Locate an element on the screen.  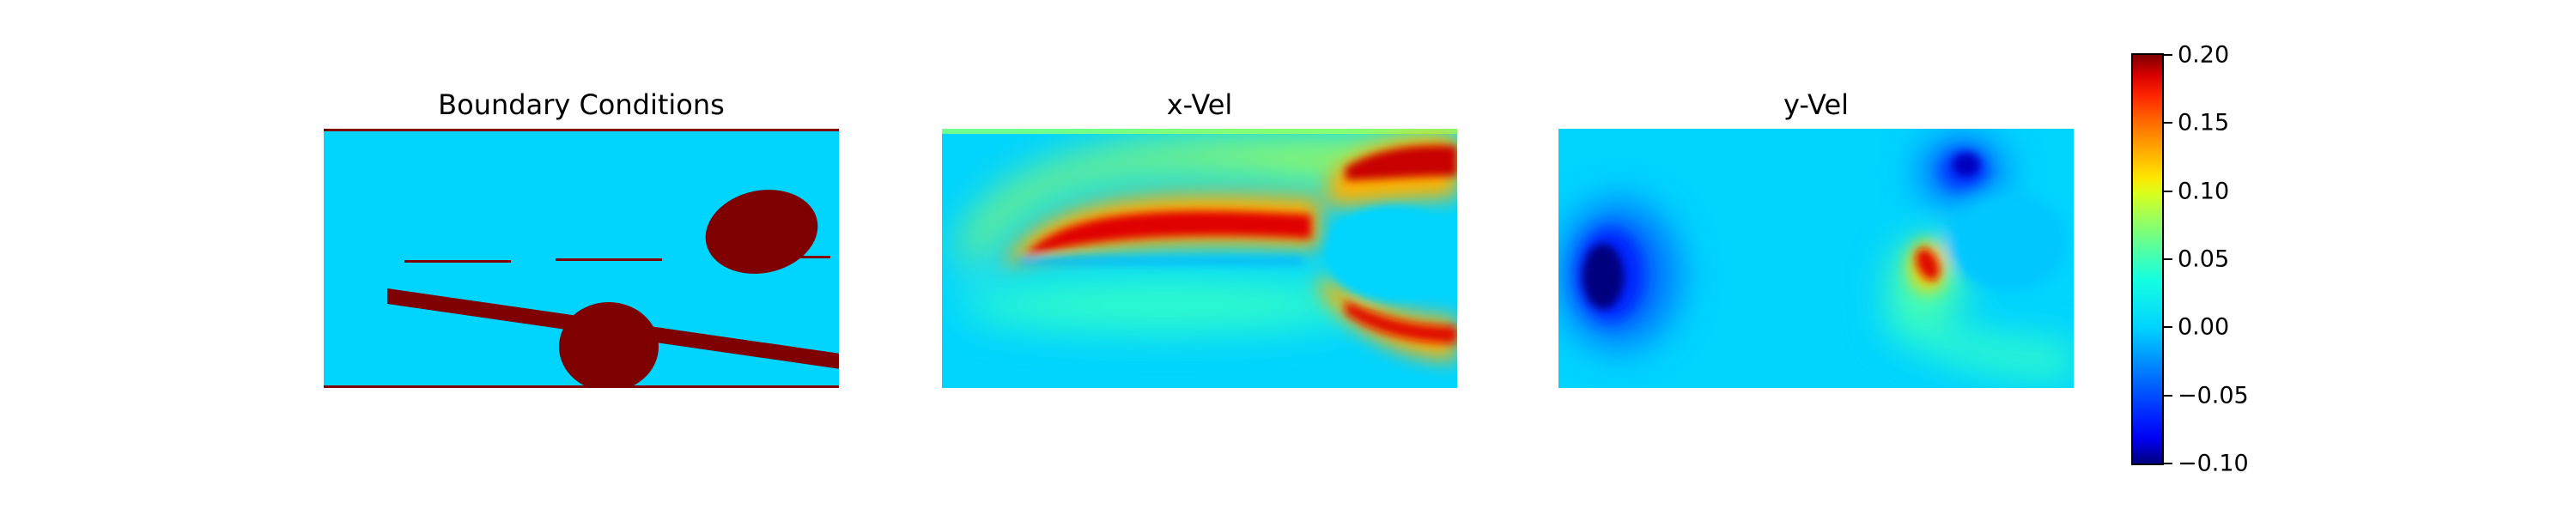
upper-jet-core is located at coordinates (1167, 234).